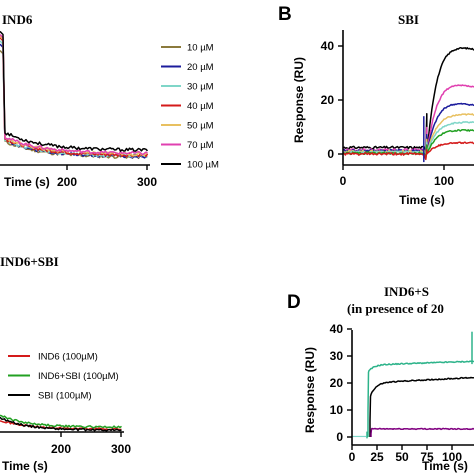  I want to click on panel-c-legend-label-3: SBI (100µM), so click(65, 396).